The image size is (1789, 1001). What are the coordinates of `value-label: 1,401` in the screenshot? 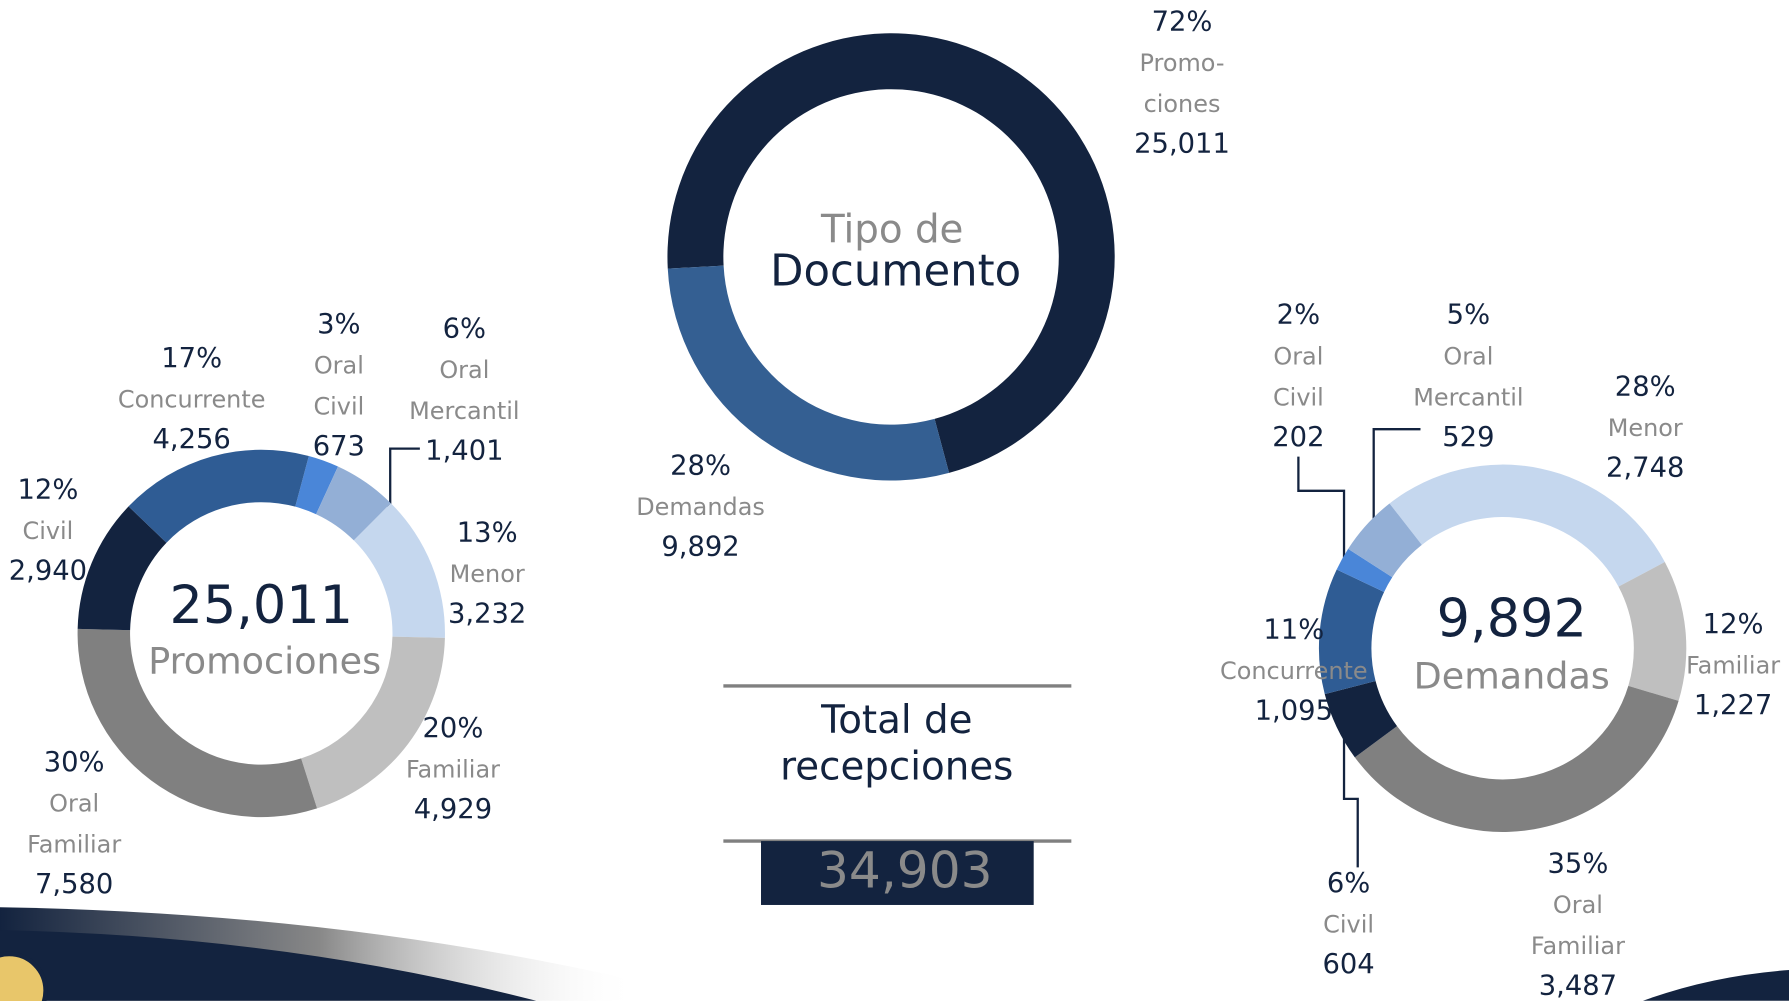 It's located at (464, 451).